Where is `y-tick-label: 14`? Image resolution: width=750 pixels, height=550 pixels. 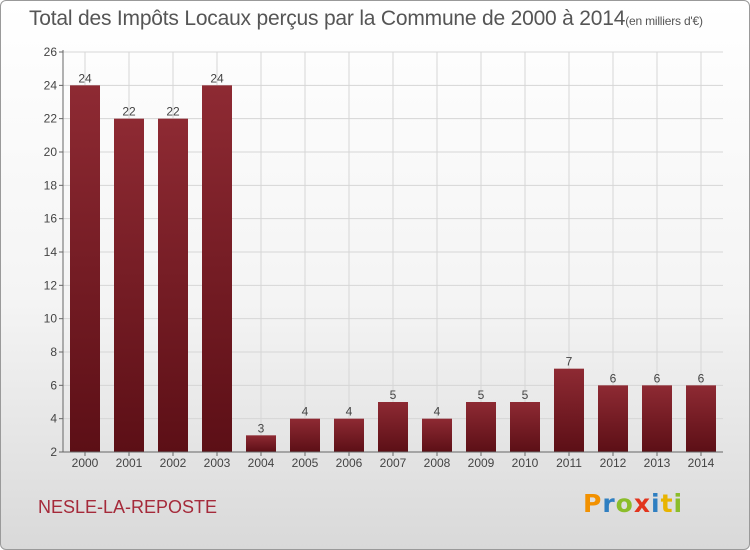 y-tick-label: 14 is located at coordinates (51, 252).